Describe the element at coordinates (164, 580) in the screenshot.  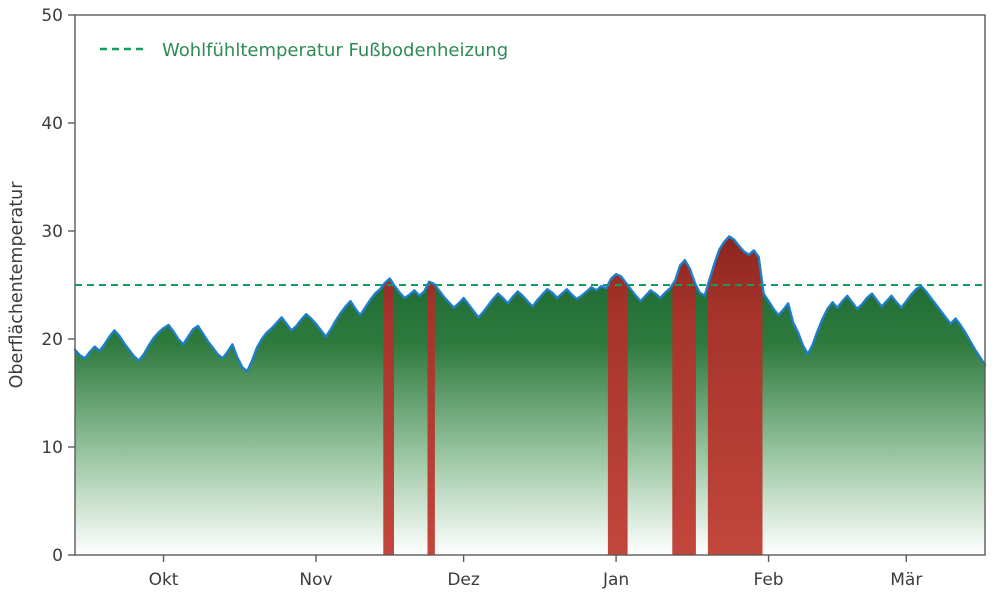
I see `x-tick-label: Okt` at that location.